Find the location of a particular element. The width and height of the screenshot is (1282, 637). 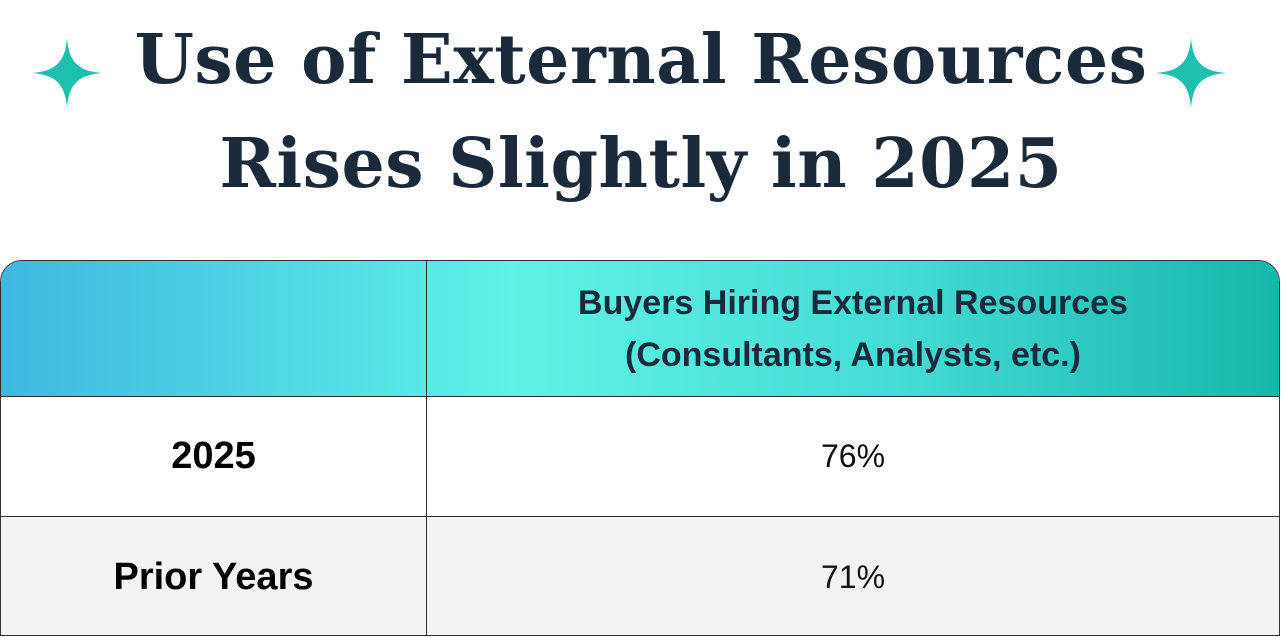

table-header-empty-cell is located at coordinates (214, 328).